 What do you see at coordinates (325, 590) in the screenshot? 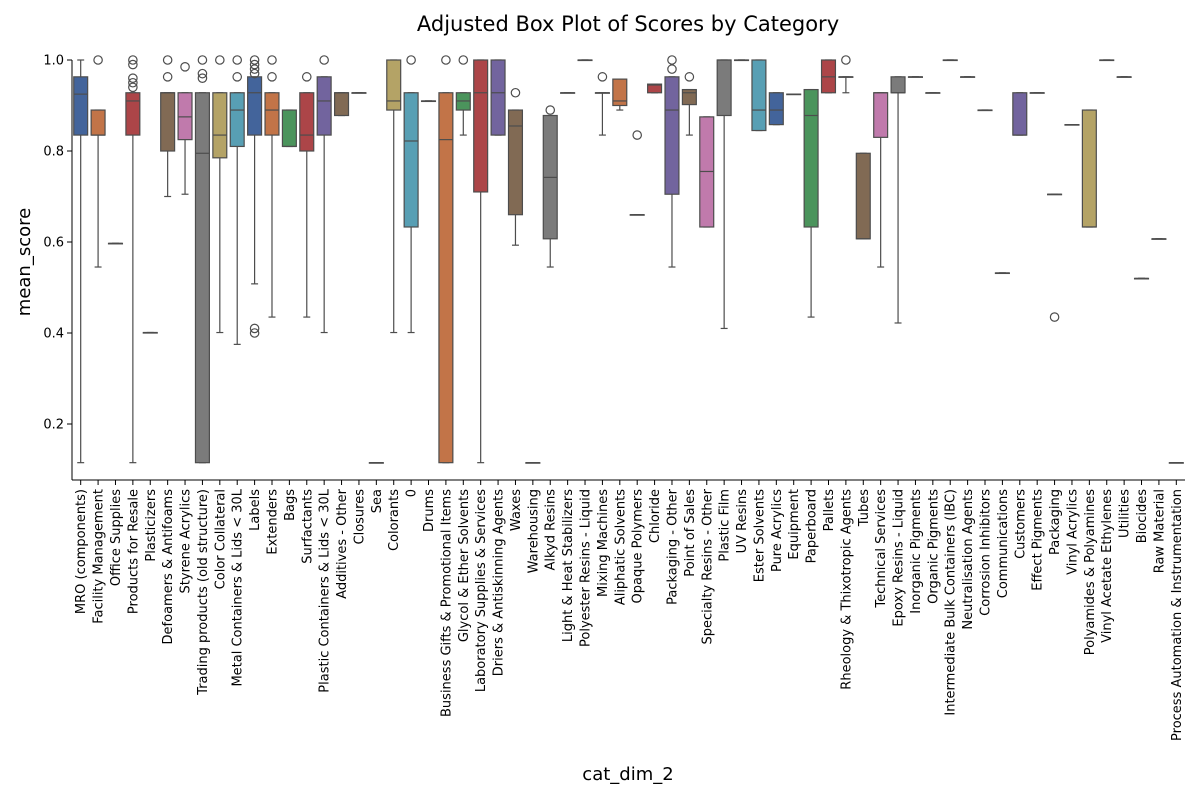
I see `x-tick-label: Plastic Containers & Lids < 30L` at bounding box center [325, 590].